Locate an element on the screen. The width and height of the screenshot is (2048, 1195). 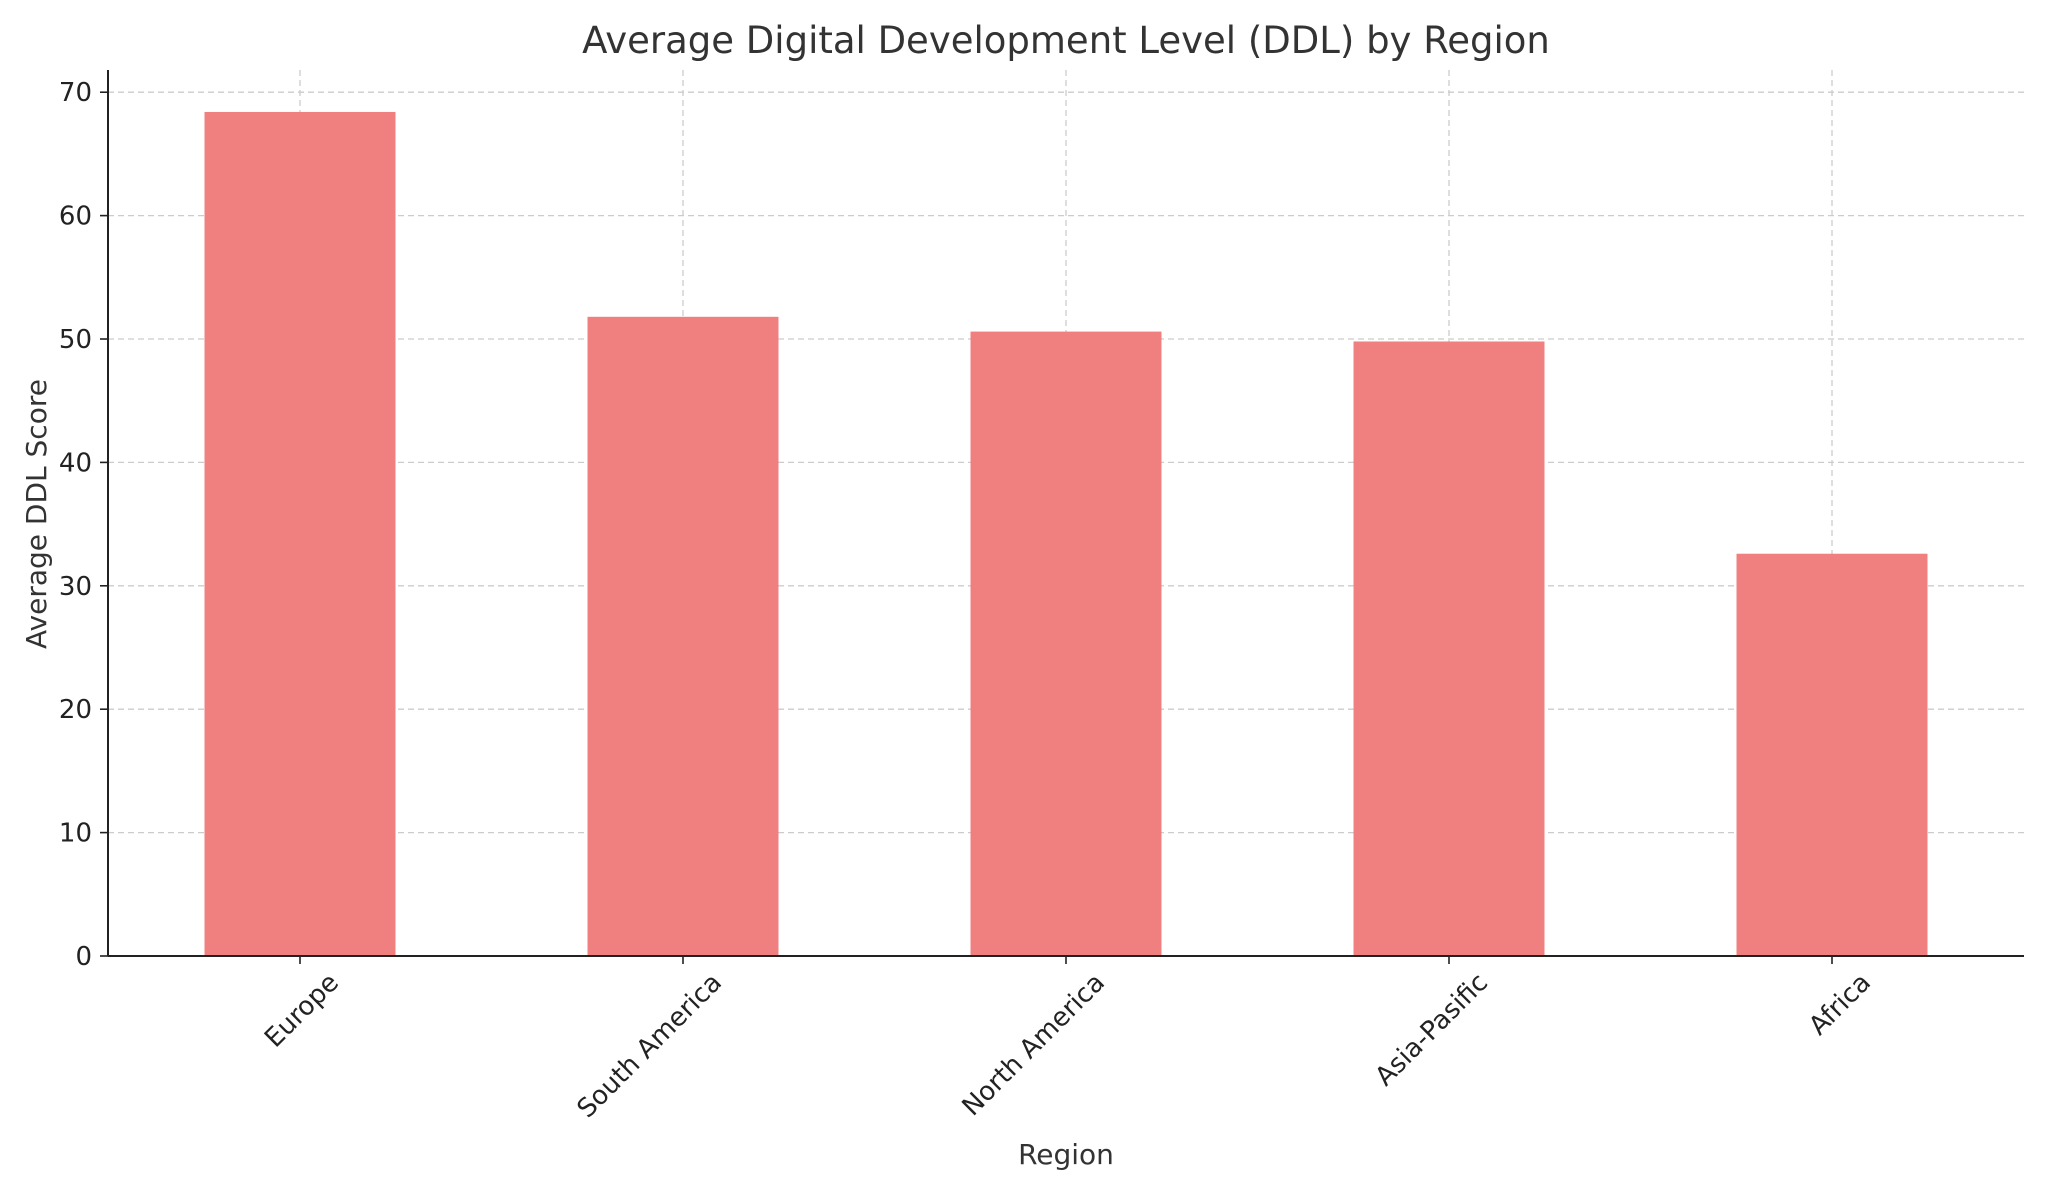
y-axis-ticks: 0 10 20 30 40 50 60 70 is located at coordinates (83, 525).